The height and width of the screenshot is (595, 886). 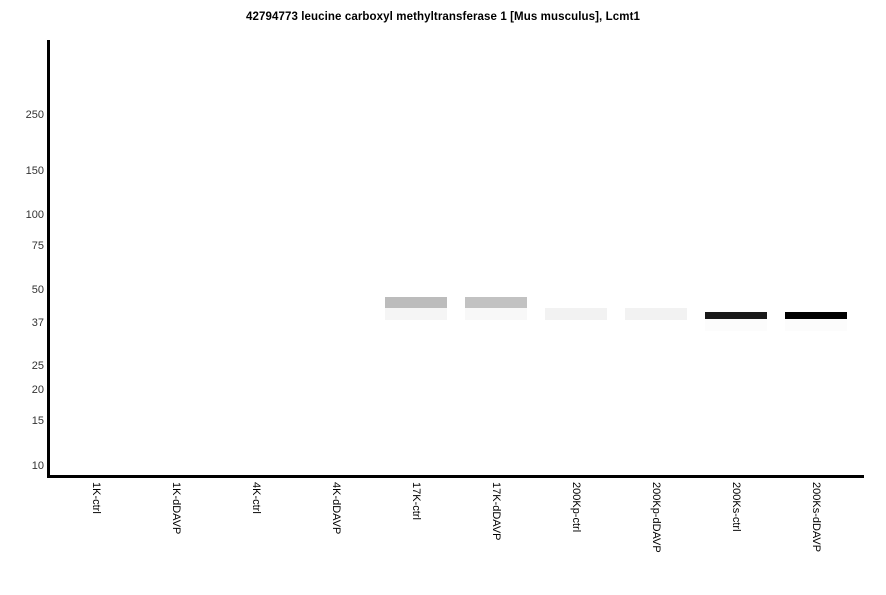 I want to click on y-axis-line, so click(x=48, y=259).